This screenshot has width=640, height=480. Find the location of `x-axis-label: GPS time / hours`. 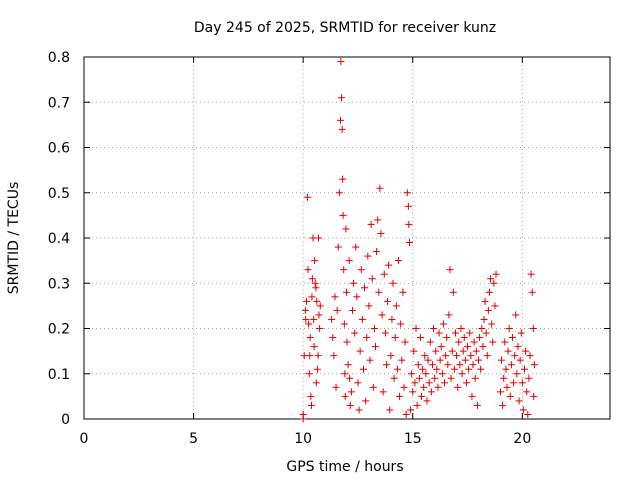

x-axis-label: GPS time / hours is located at coordinates (344, 467).